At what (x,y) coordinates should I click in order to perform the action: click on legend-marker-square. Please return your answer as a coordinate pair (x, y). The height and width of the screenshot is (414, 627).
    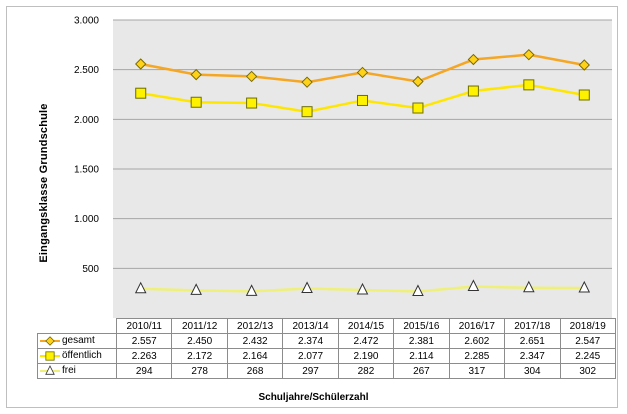
    Looking at the image, I should click on (50, 356).